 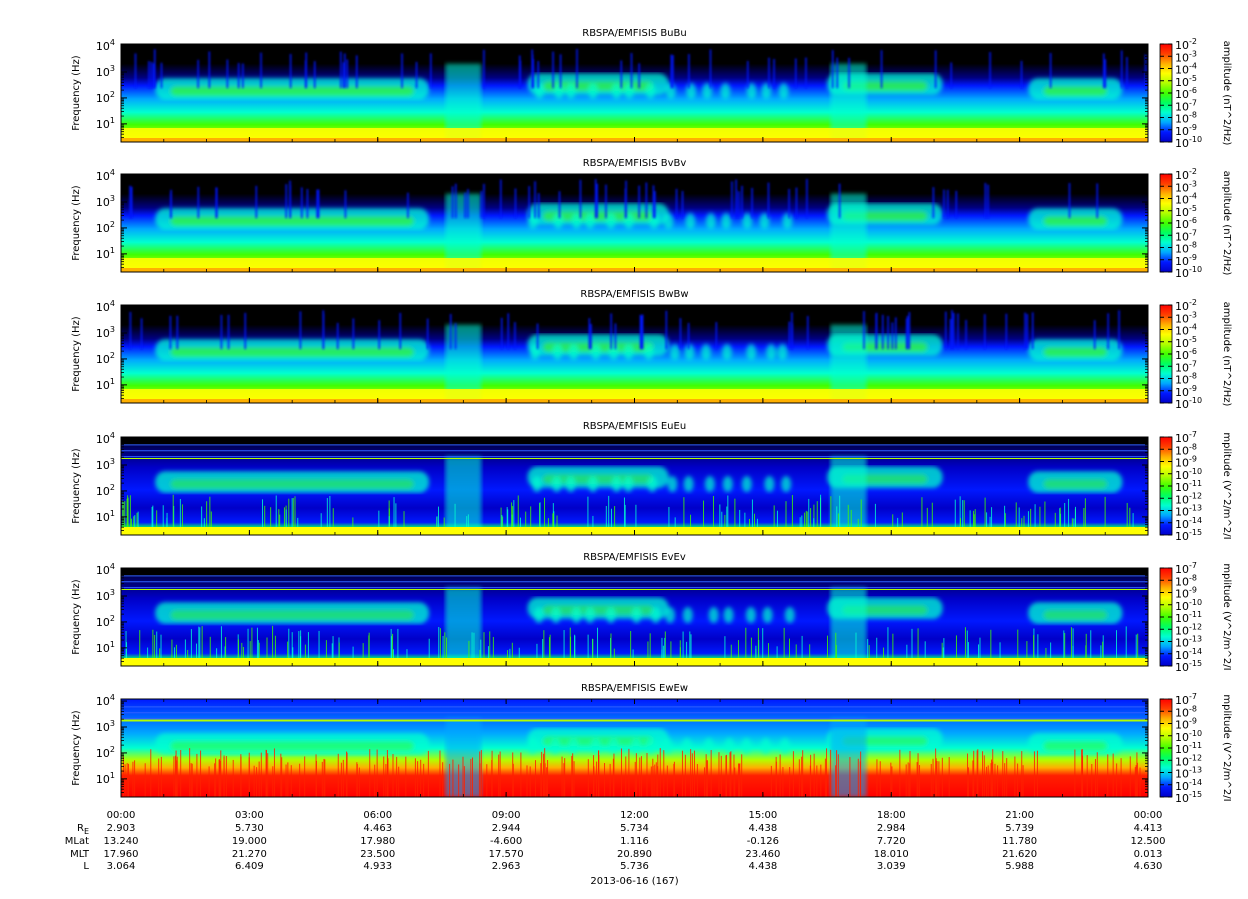 I want to click on panel-title: RBSPA/EMFISIS EwEw, so click(x=634, y=688).